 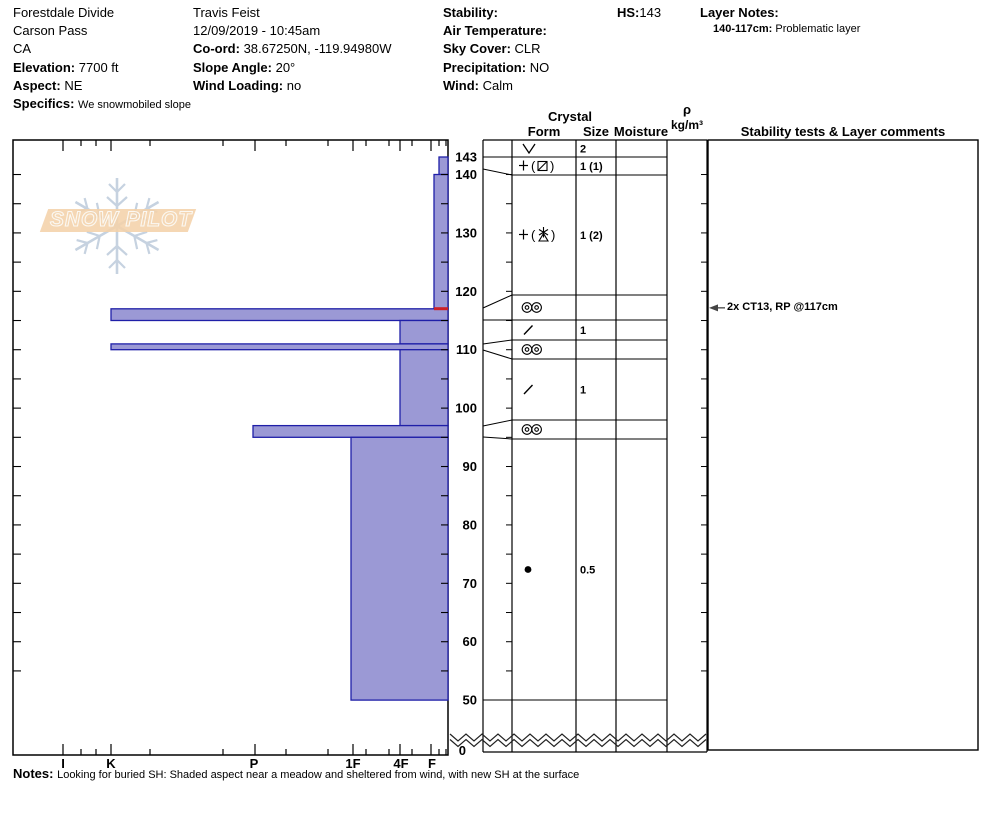 I want to click on hs-row: HS:143, so click(x=639, y=12).